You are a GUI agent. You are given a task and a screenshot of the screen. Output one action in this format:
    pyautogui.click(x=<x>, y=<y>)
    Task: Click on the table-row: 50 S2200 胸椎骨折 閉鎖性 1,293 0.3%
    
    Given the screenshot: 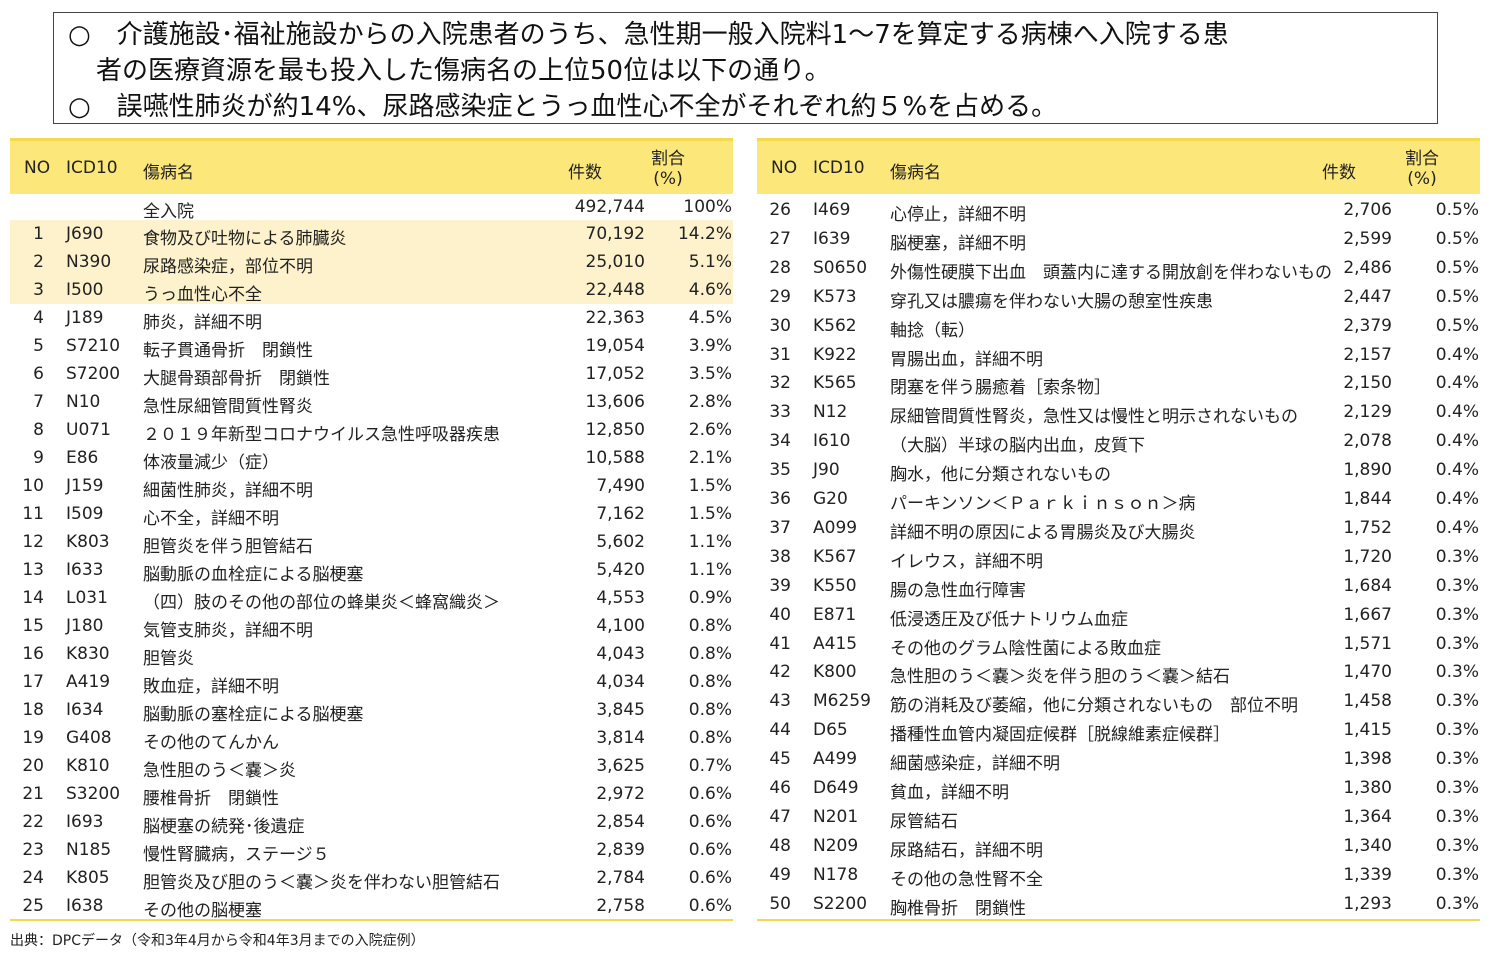 What is the action you would take?
    pyautogui.click(x=1118, y=904)
    